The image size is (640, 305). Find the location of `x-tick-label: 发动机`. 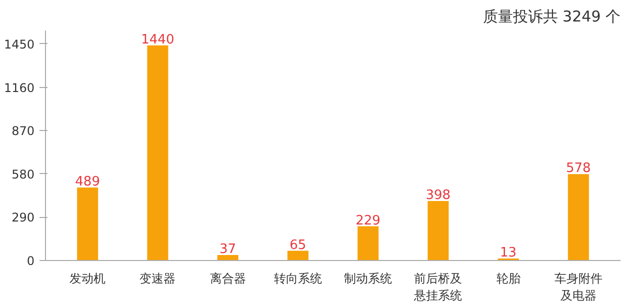

x-tick-label: 发动机 is located at coordinates (88, 279).